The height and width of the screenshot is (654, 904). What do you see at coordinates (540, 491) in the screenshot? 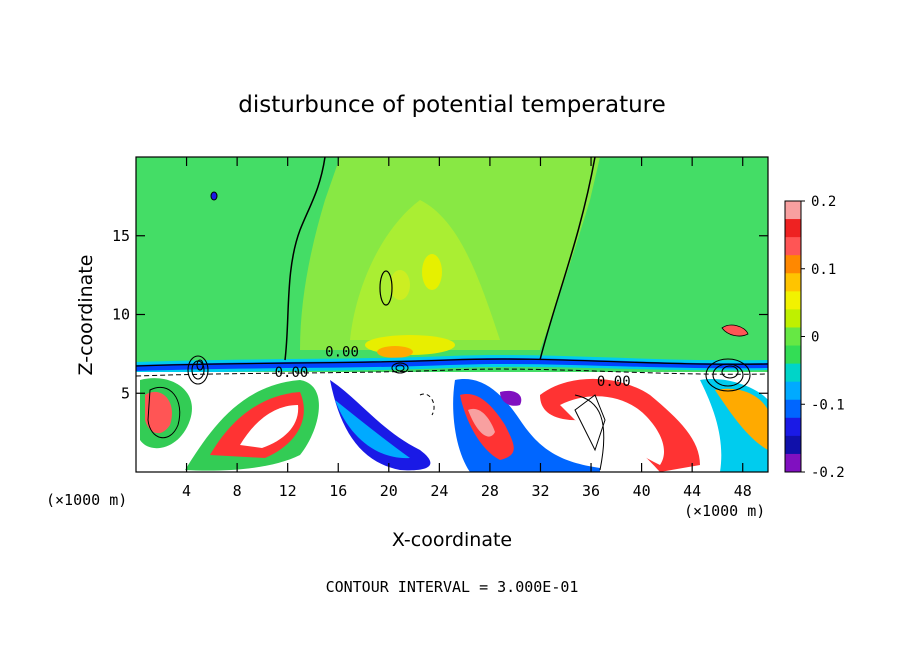
I see `x-tick-label: 32` at bounding box center [540, 491].